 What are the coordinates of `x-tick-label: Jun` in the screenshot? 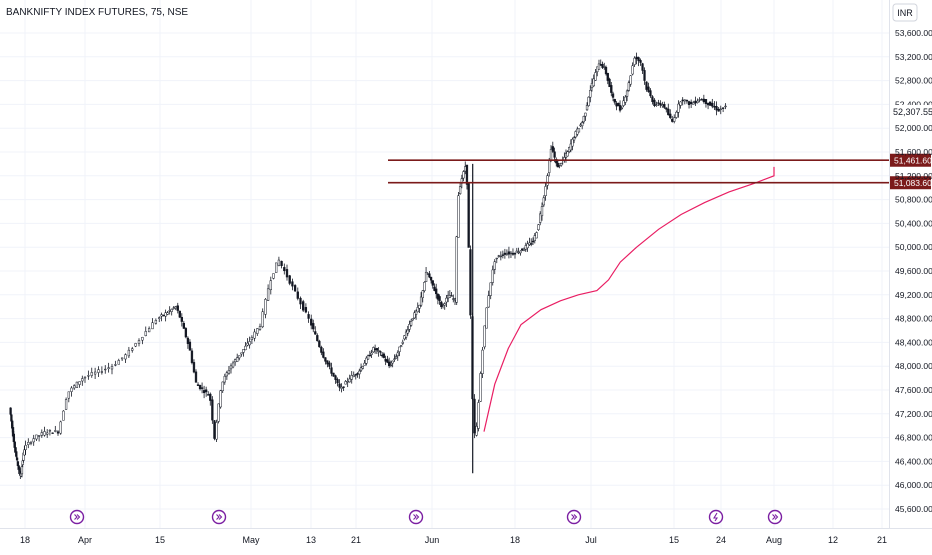 It's located at (432, 540).